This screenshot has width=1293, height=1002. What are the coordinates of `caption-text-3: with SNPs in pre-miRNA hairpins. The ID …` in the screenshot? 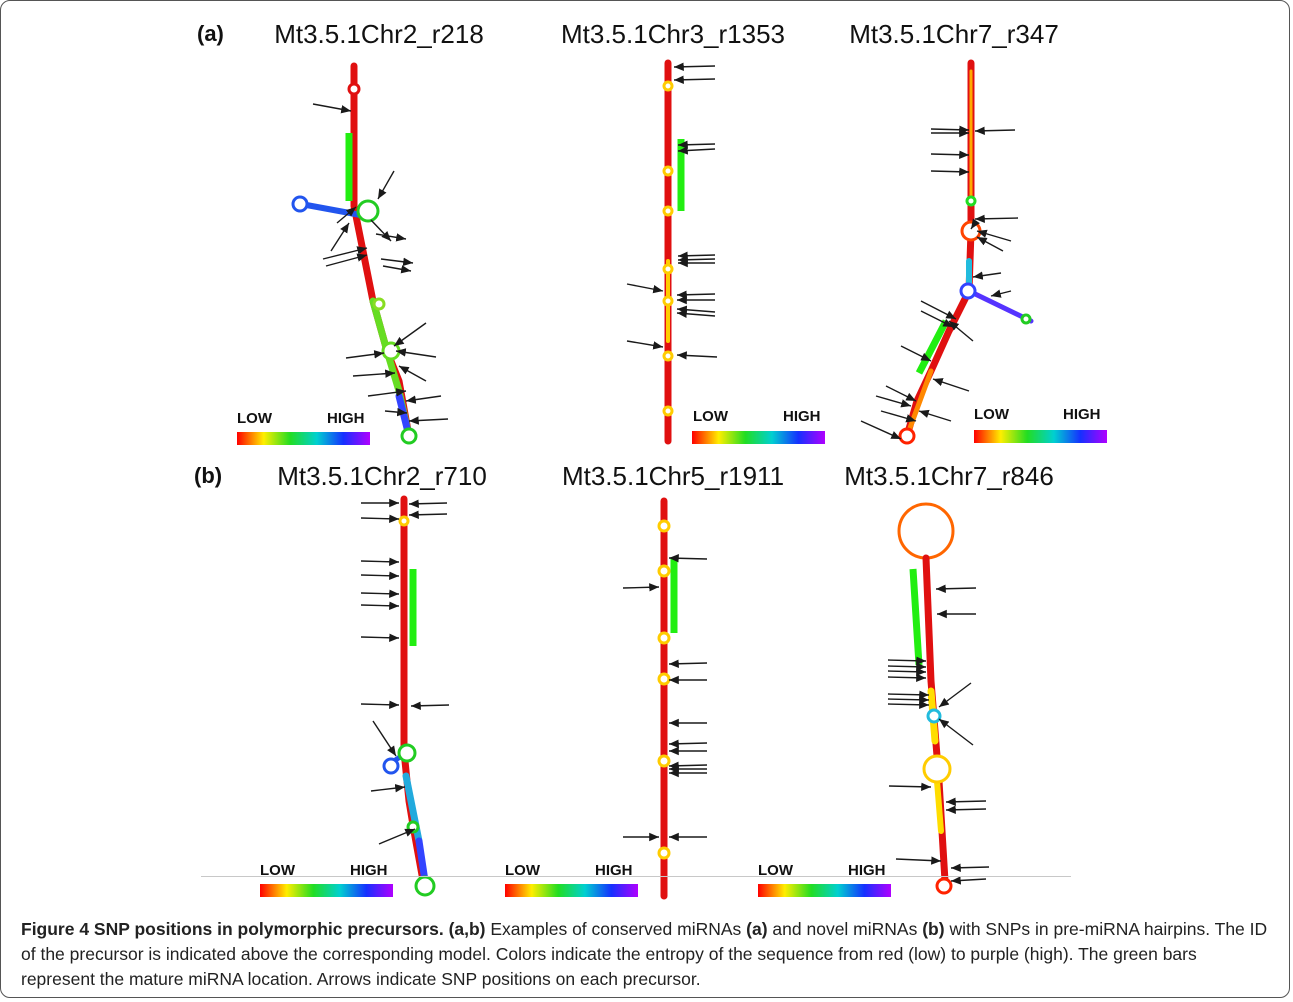 It's located at (644, 954).